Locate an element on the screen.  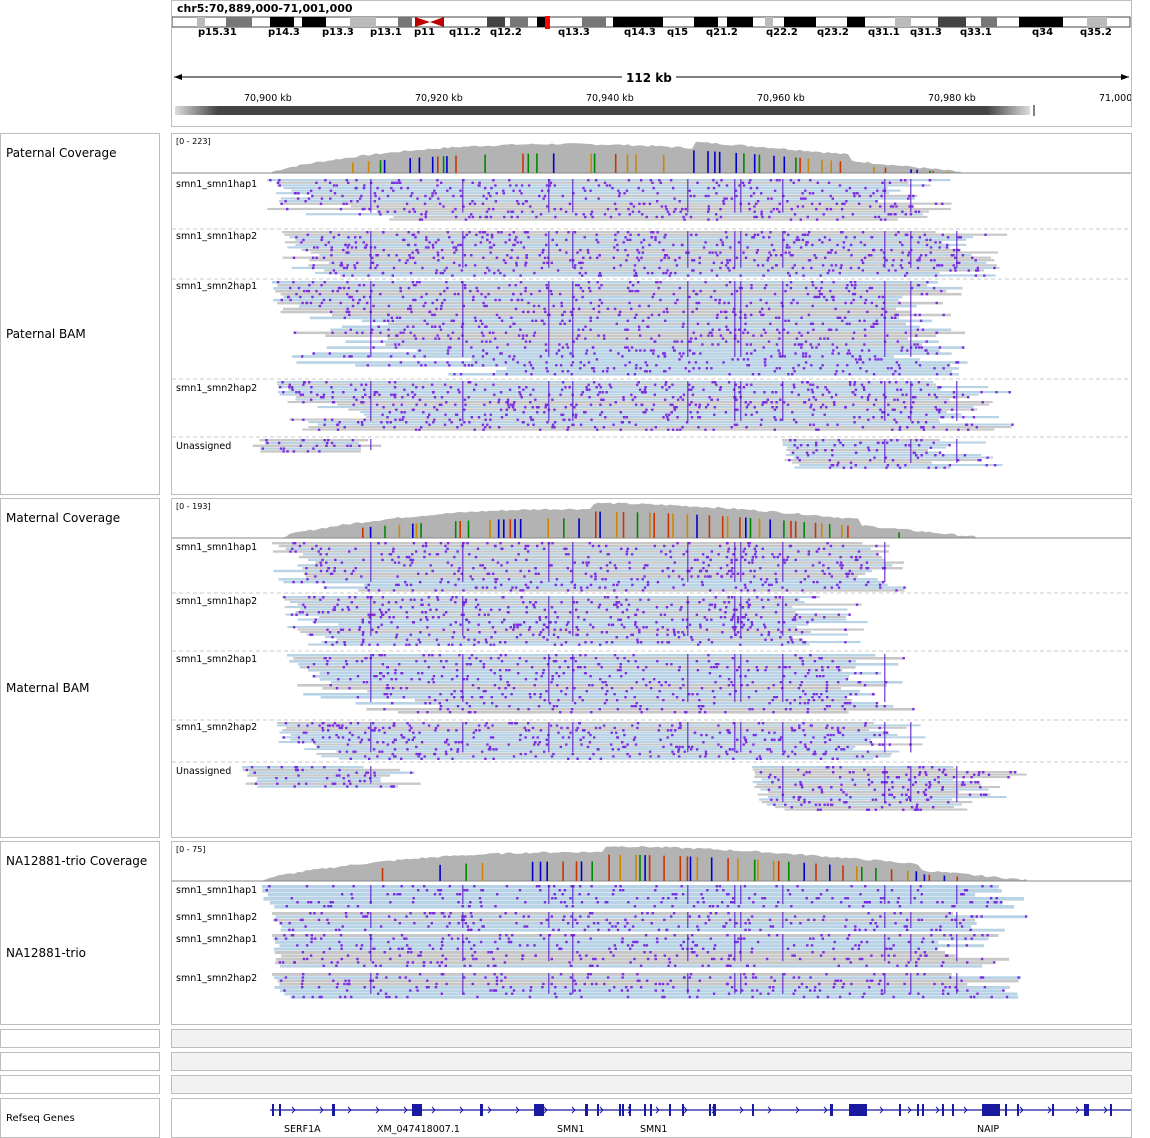
paternal-name-panel: Paternal Coverage Paternal BAM is located at coordinates (80, 314).